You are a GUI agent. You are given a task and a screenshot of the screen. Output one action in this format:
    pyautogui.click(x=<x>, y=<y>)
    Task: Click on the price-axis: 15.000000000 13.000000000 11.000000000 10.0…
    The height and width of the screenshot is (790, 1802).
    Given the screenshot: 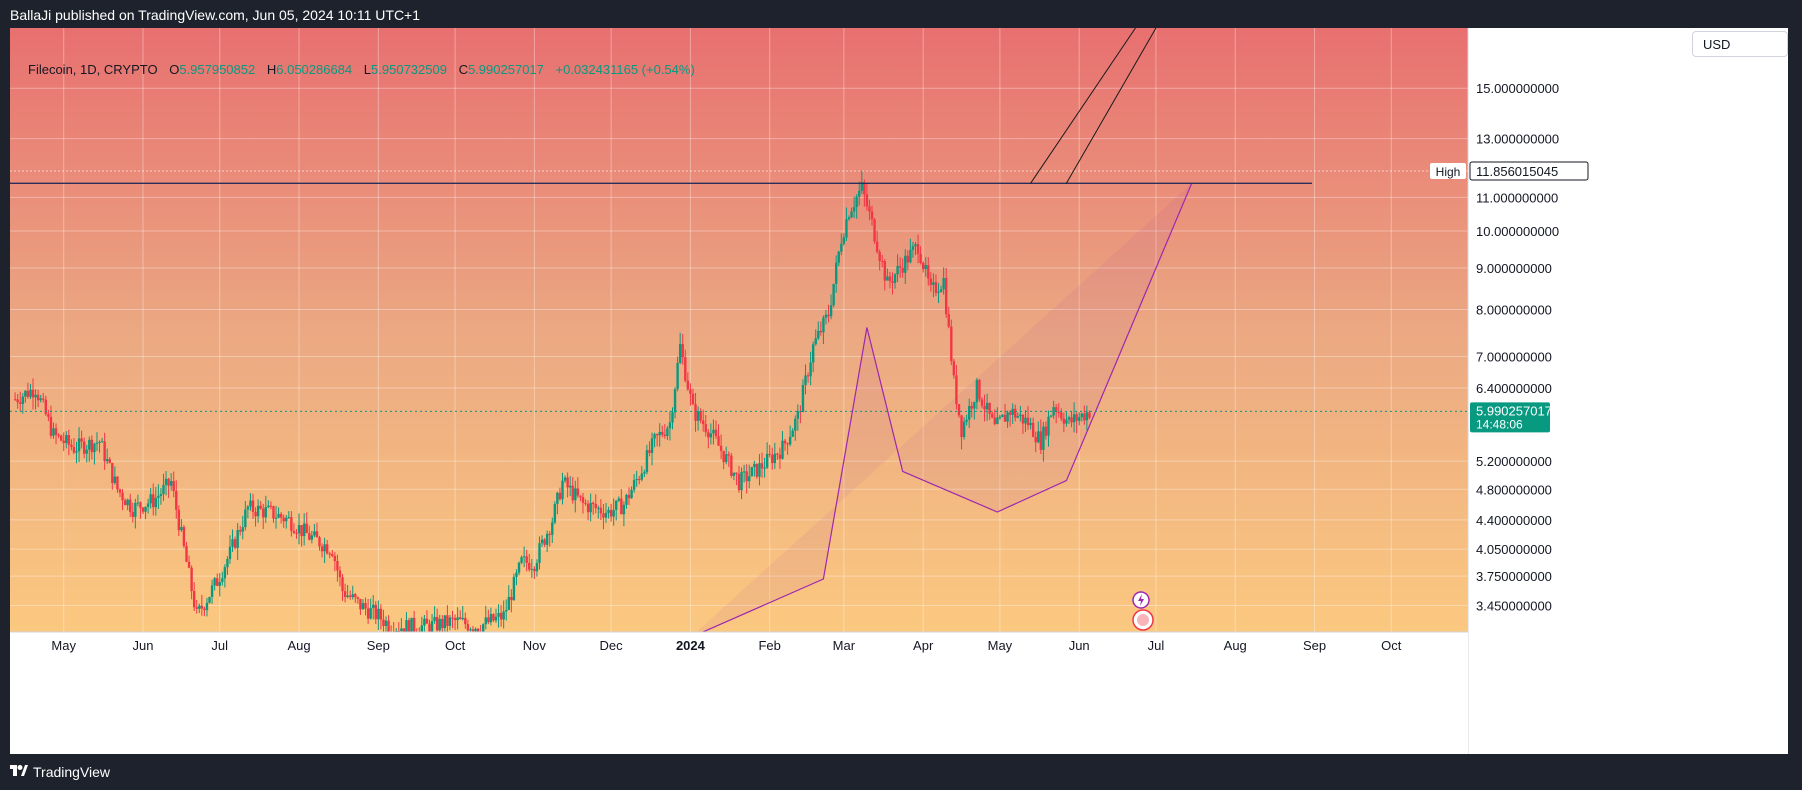 What is the action you would take?
    pyautogui.click(x=1517, y=347)
    